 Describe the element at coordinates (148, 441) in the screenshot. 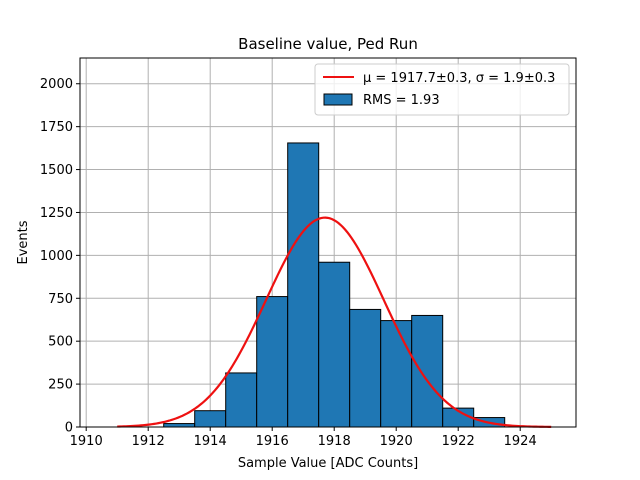

I see `x-tick-label: 1912` at that location.